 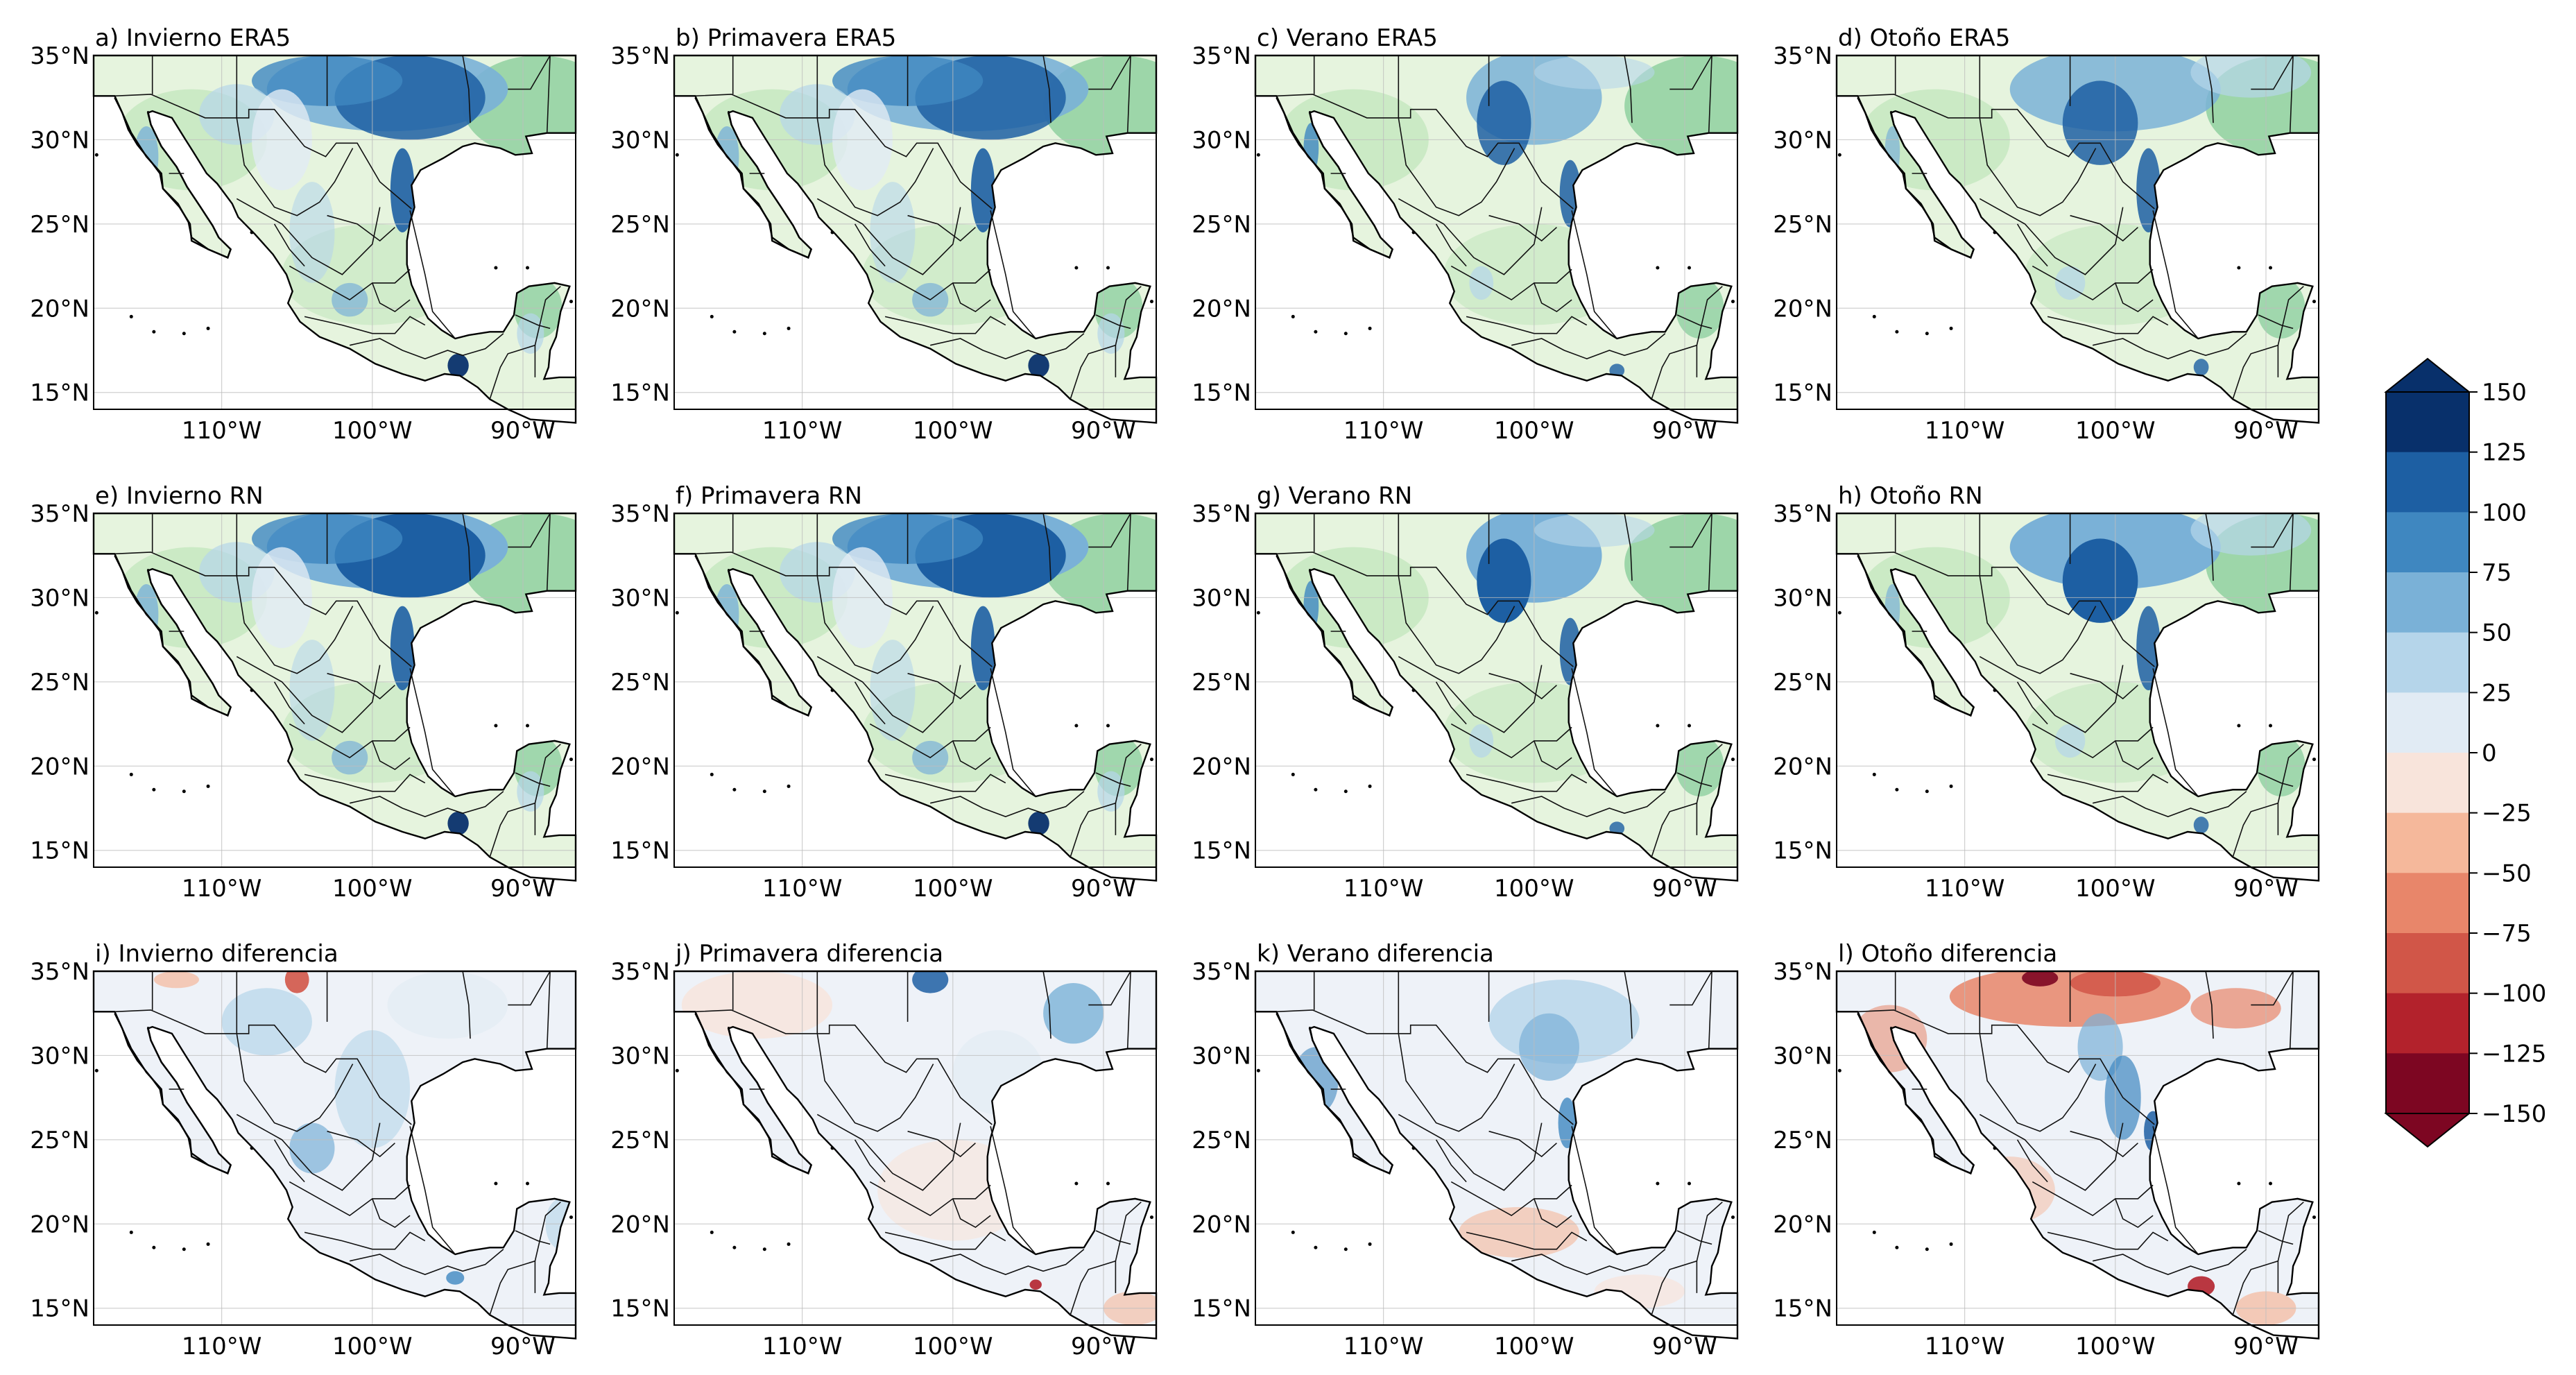 I want to click on lat-tick-label: 25°N, so click(x=1221, y=1141).